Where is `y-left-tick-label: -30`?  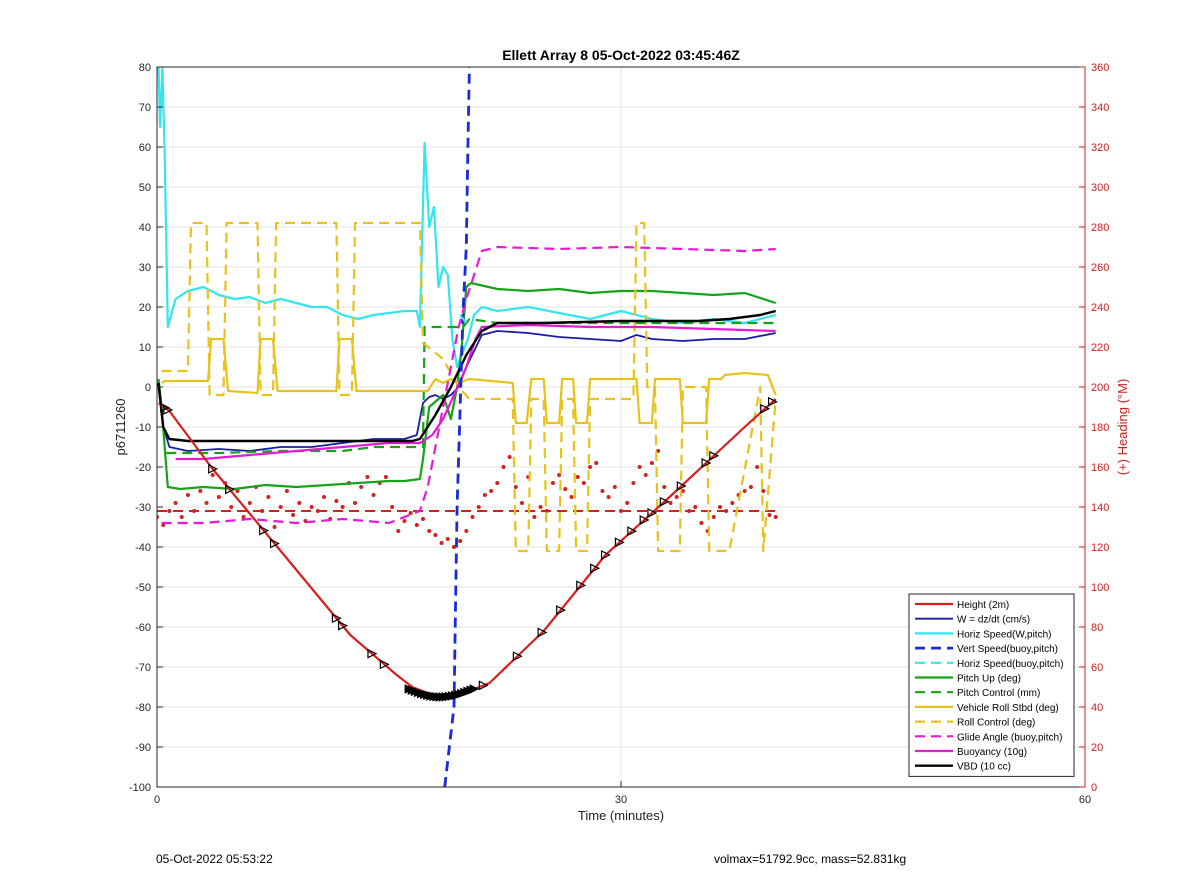
y-left-tick-label: -30 is located at coordinates (143, 508).